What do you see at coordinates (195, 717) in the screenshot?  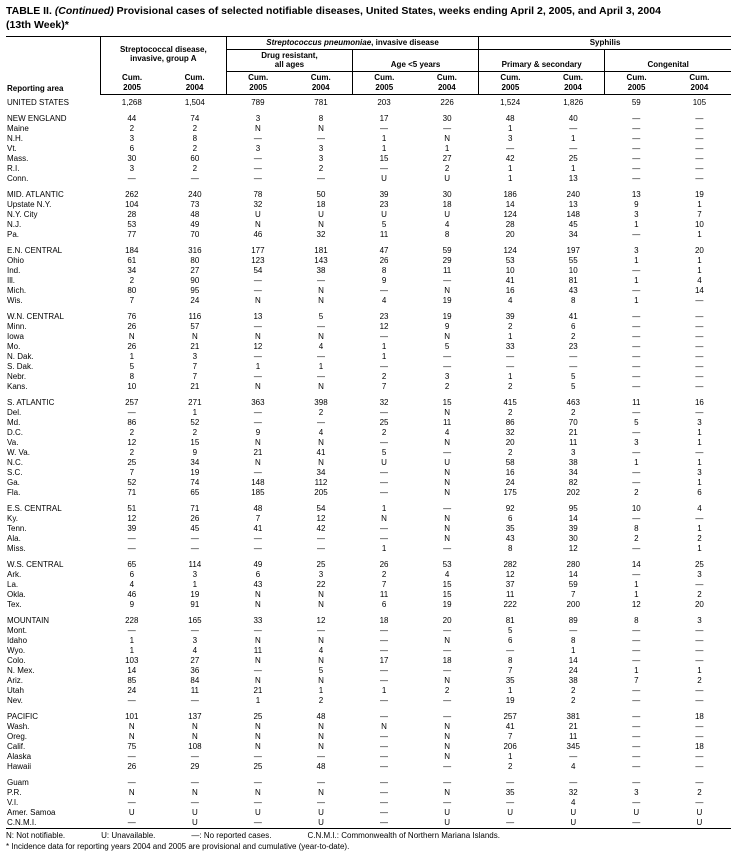 I see `value-cell: 137` at bounding box center [195, 717].